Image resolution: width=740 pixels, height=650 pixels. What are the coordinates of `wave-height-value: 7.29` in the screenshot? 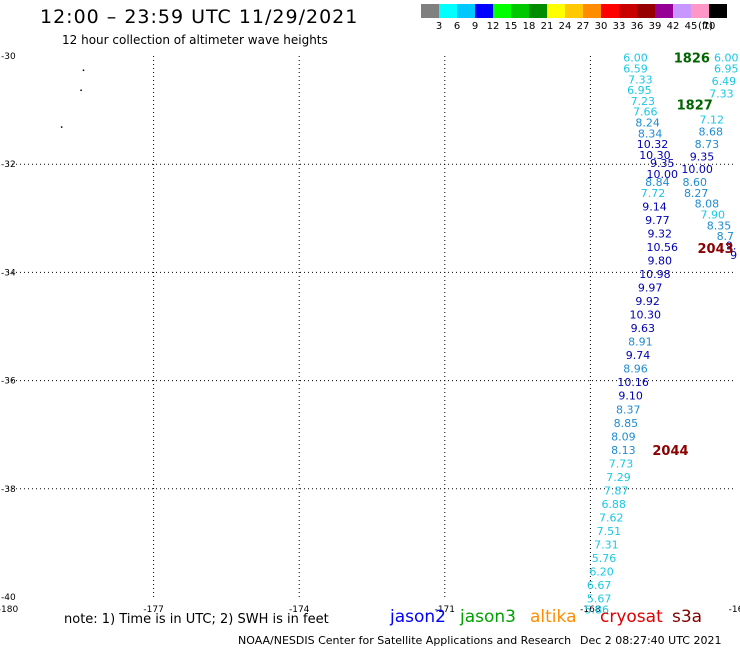 It's located at (618, 477).